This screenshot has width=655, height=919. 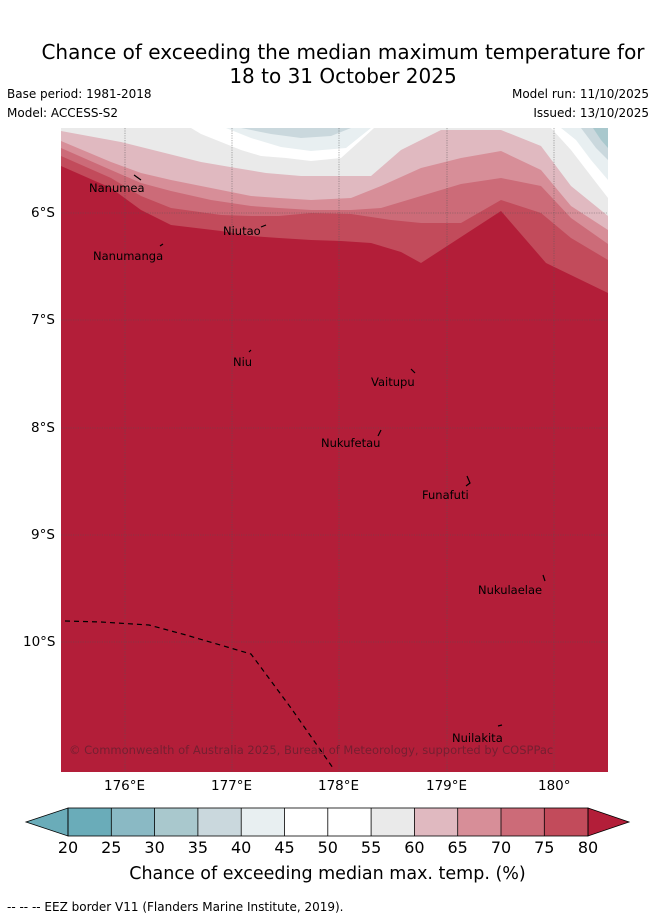 I want to click on colorbar-tick: 25, so click(x=111, y=847).